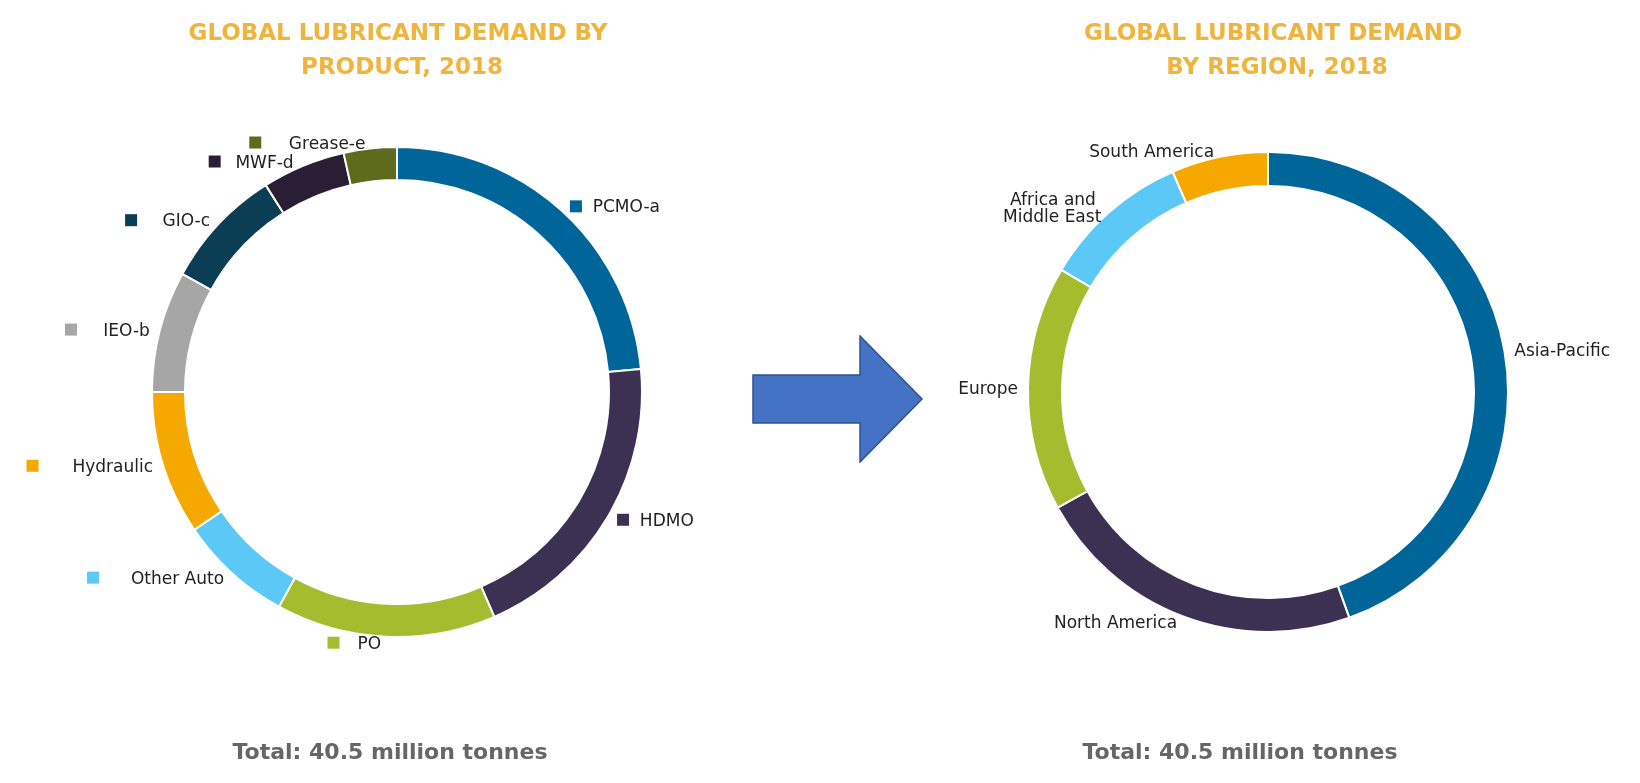 Image resolution: width=1640 pixels, height=783 pixels. I want to click on chart-title: GLOBAL LUBRICANT DEMAND BY PRODUCT, 2018, so click(402, 49).